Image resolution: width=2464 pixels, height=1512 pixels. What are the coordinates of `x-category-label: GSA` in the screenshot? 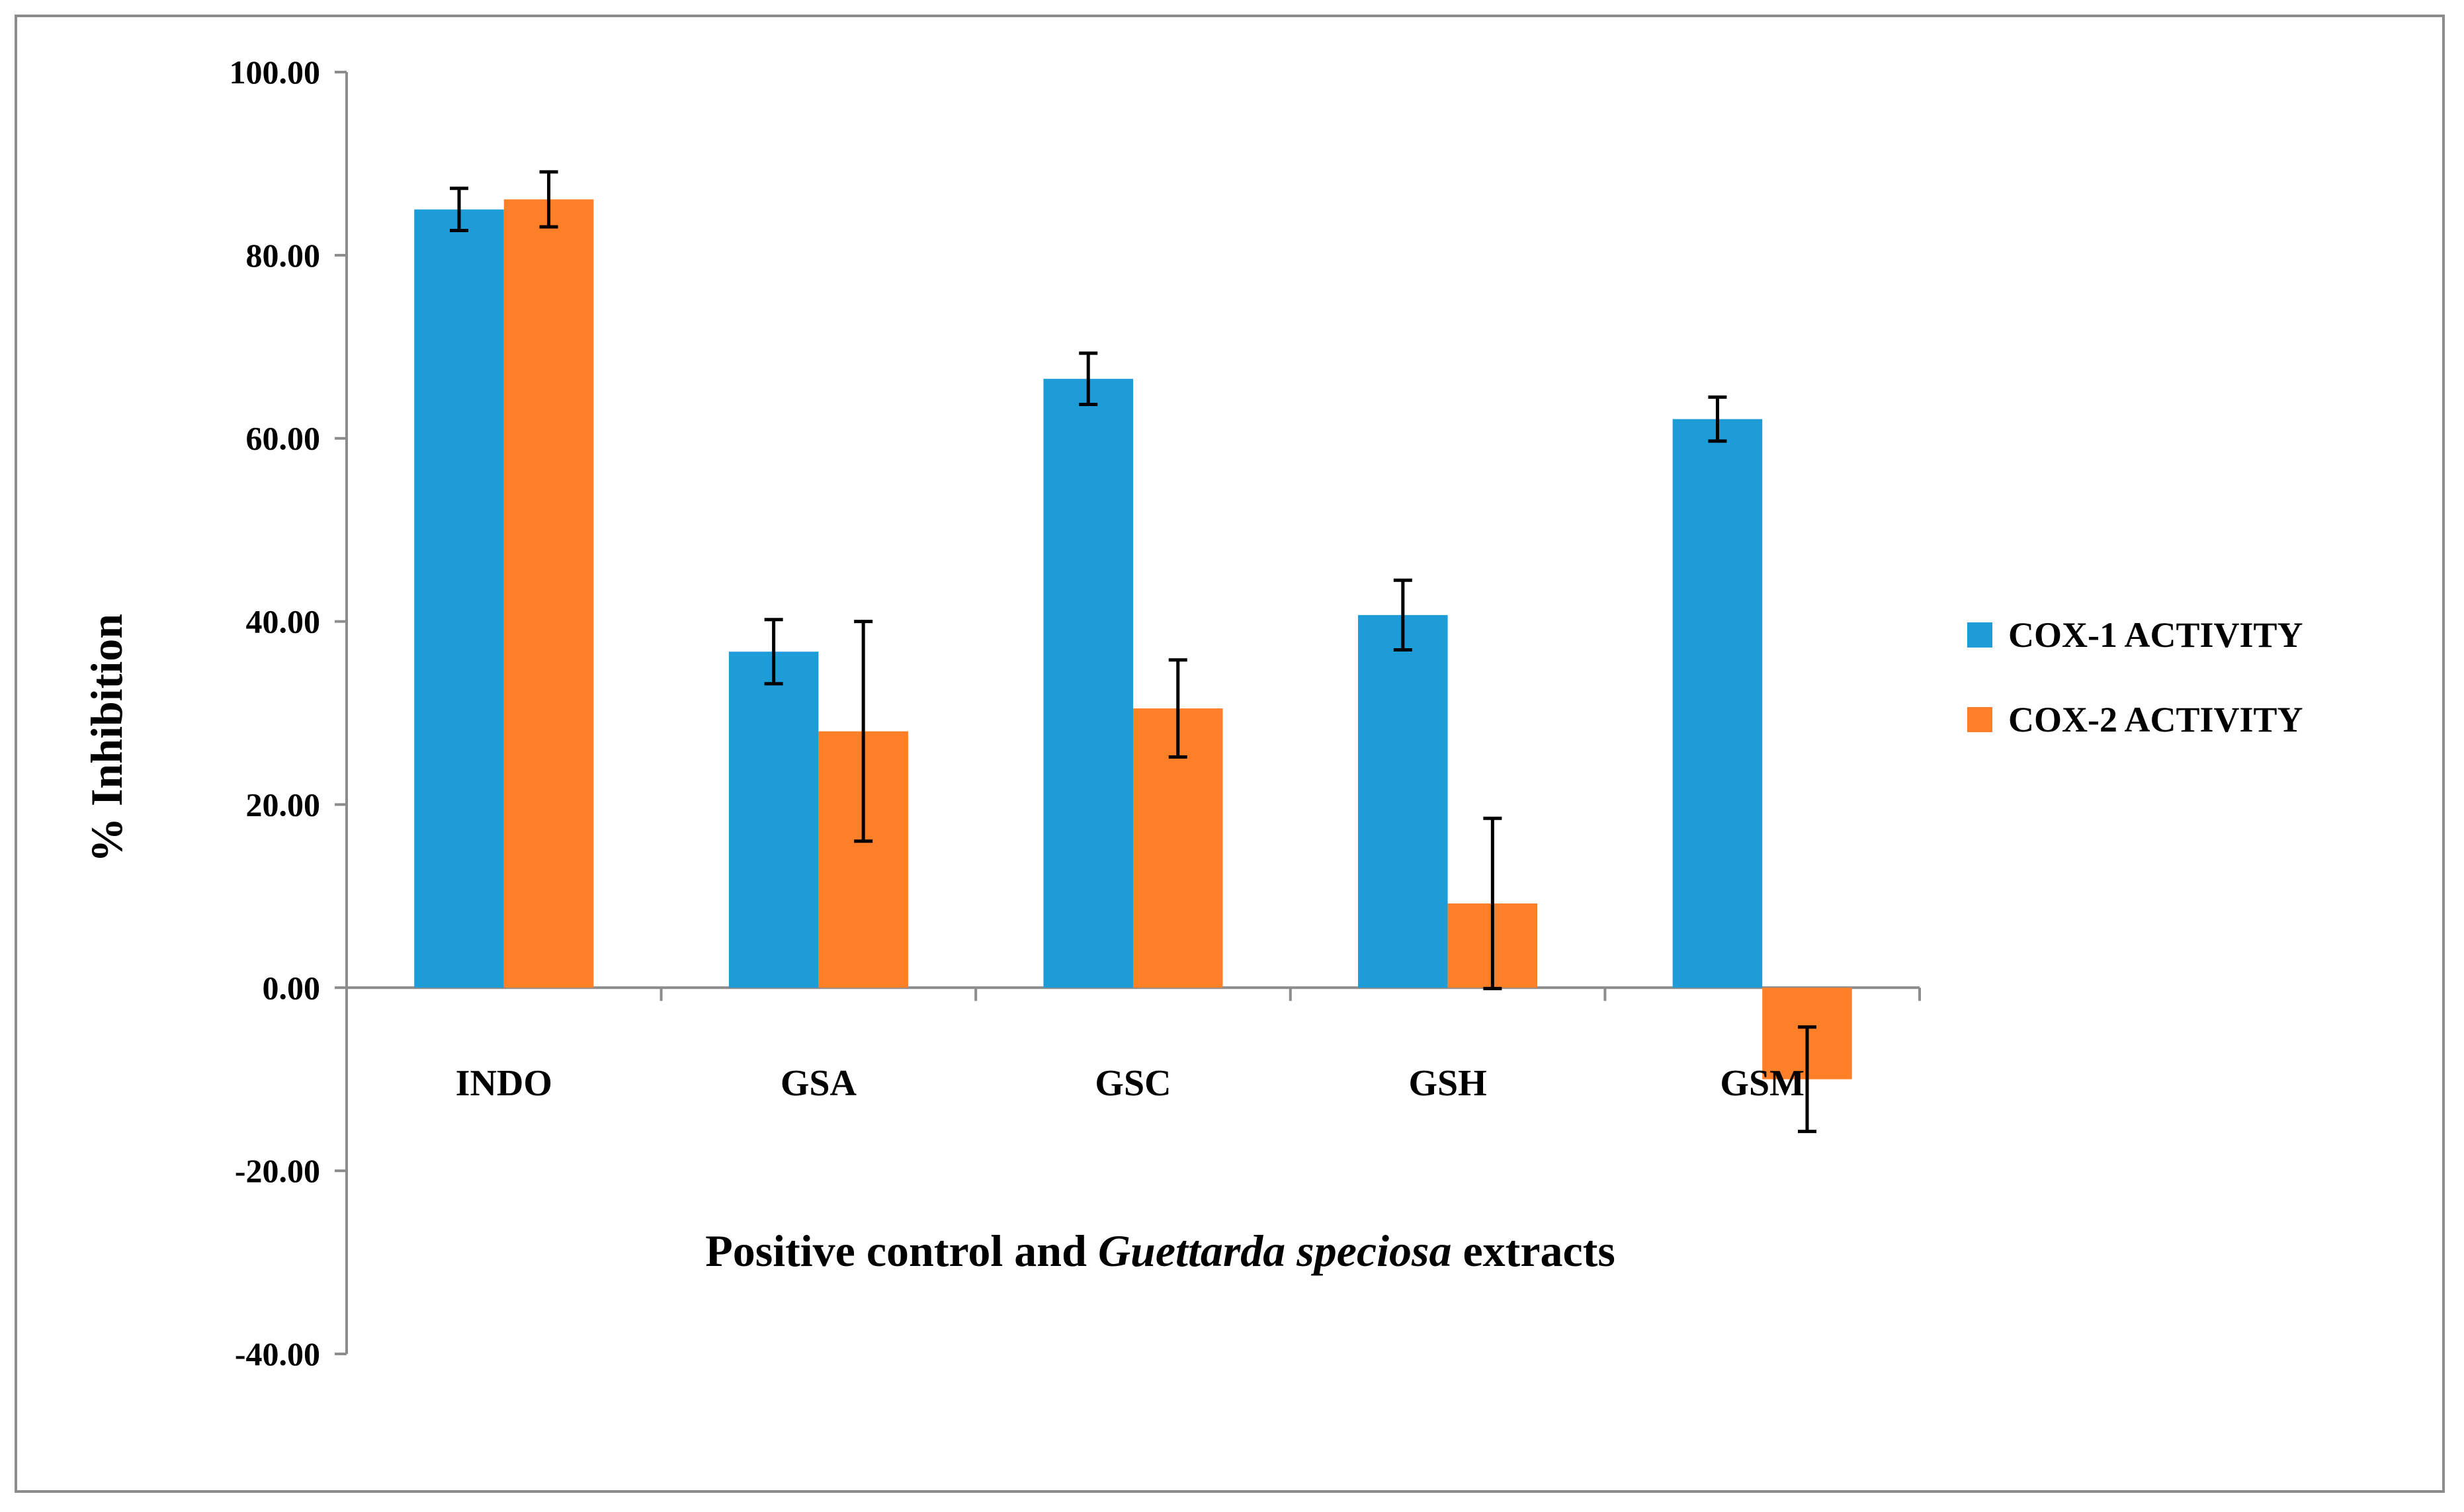 It's located at (819, 1083).